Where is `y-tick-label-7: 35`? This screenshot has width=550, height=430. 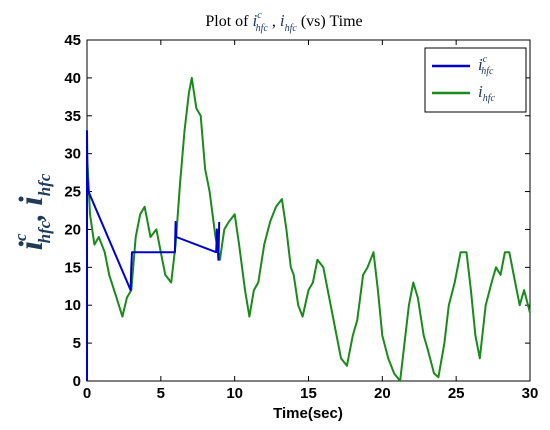
y-tick-label-7: 35 is located at coordinates (72, 116).